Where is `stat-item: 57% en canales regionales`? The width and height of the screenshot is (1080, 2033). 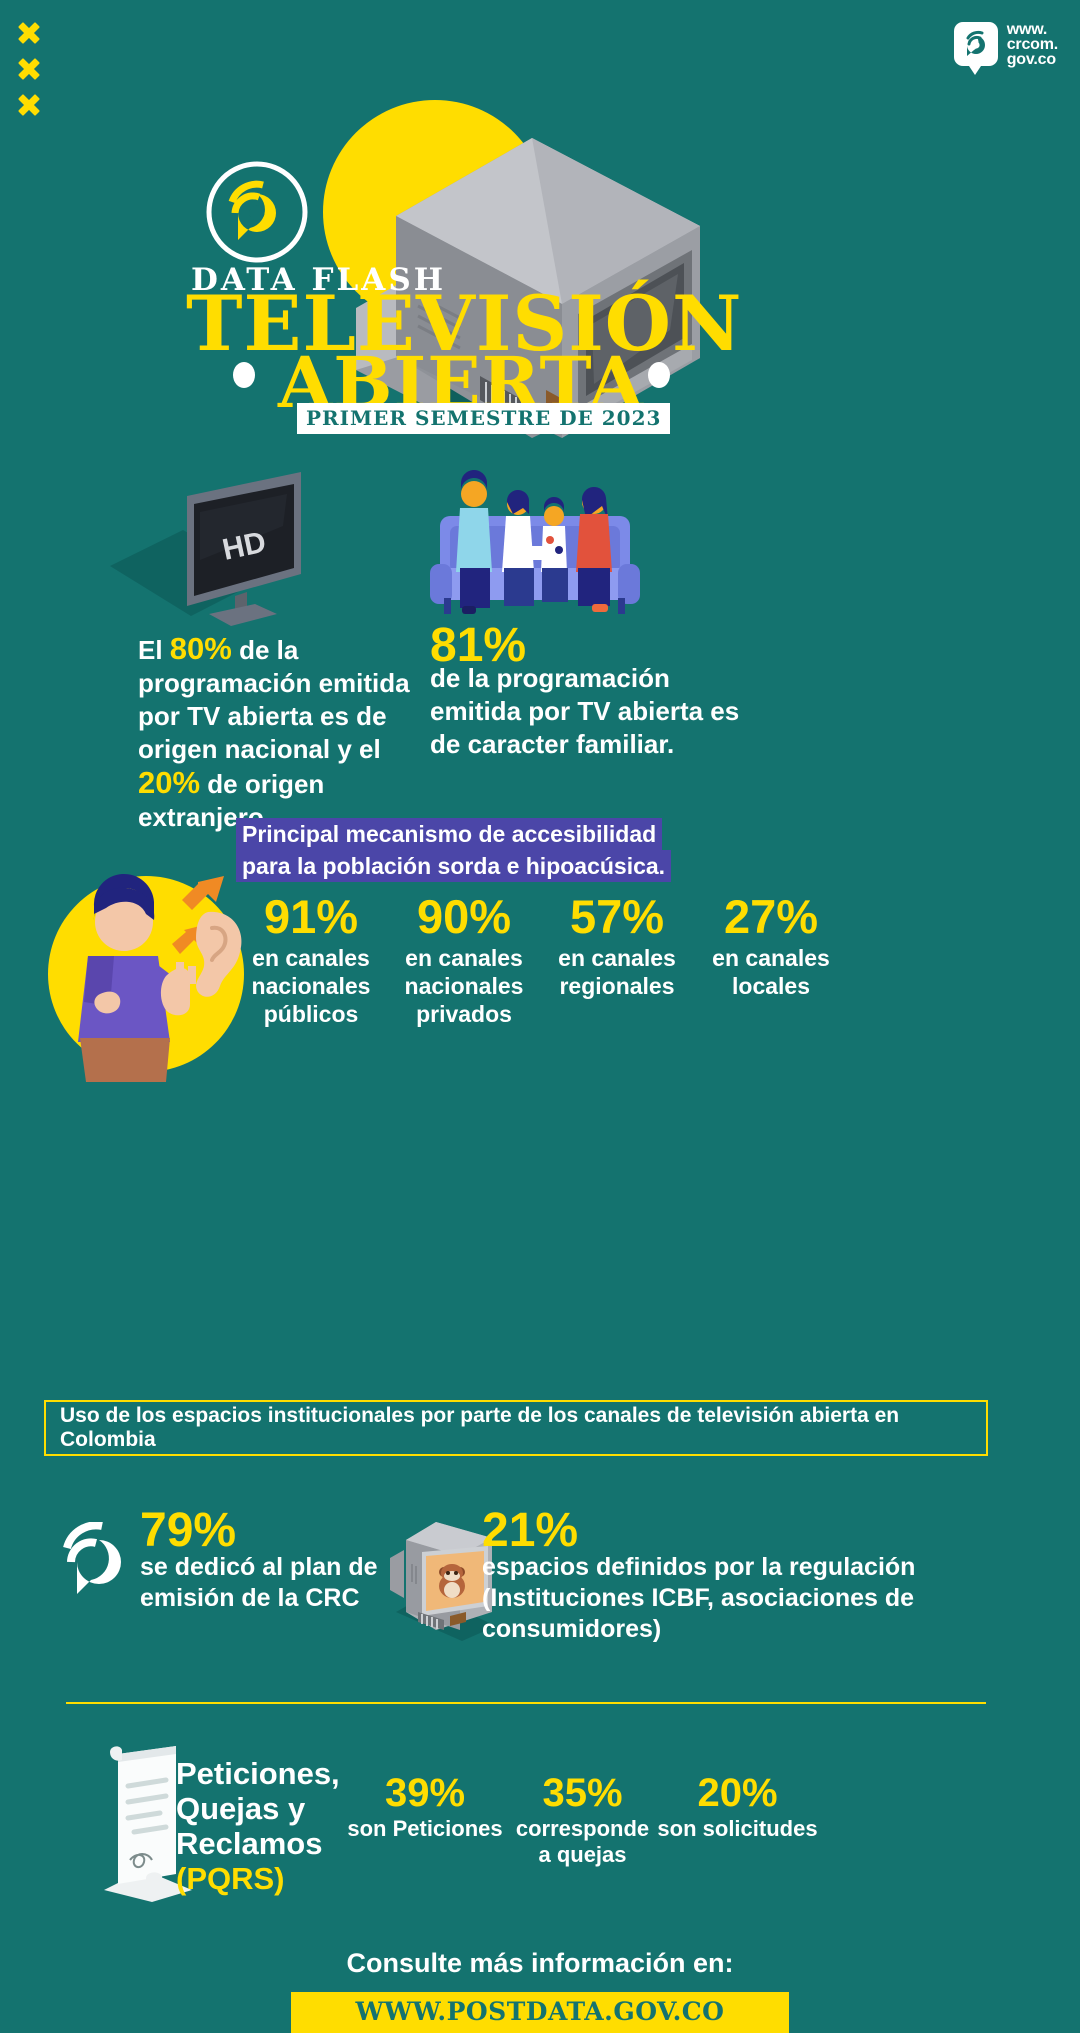 stat-item: 57% en canales regionales is located at coordinates (617, 959).